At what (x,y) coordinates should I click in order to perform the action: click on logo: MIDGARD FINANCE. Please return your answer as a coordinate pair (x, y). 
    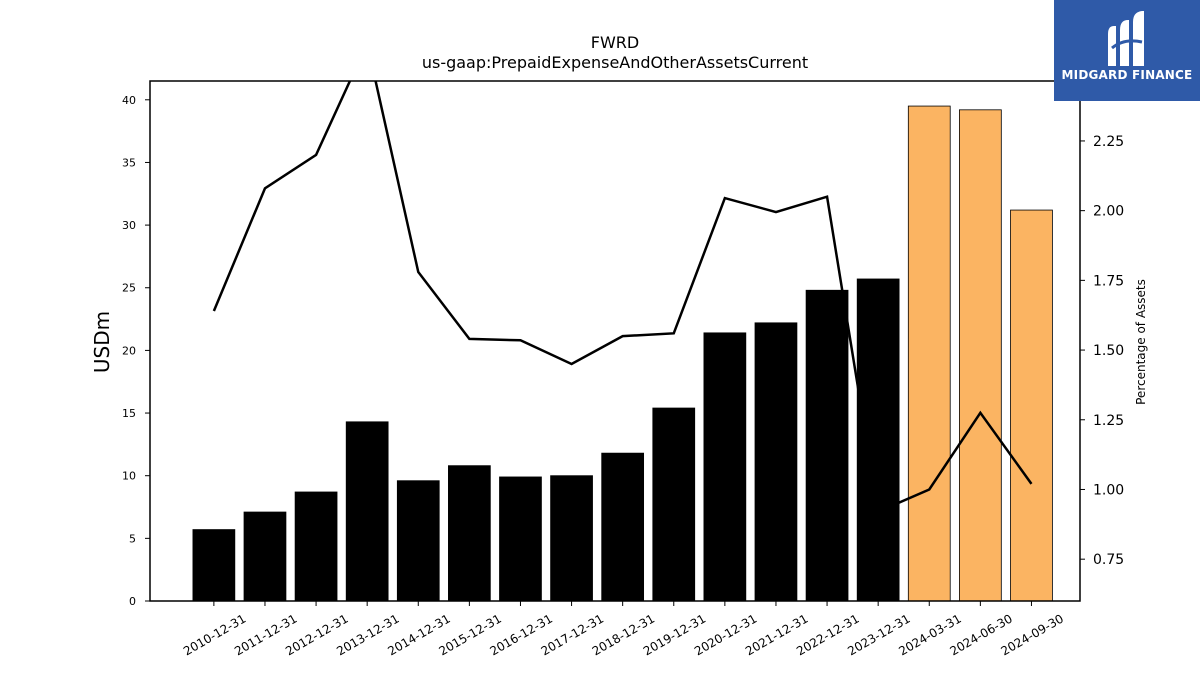
    Looking at the image, I should click on (1127, 50).